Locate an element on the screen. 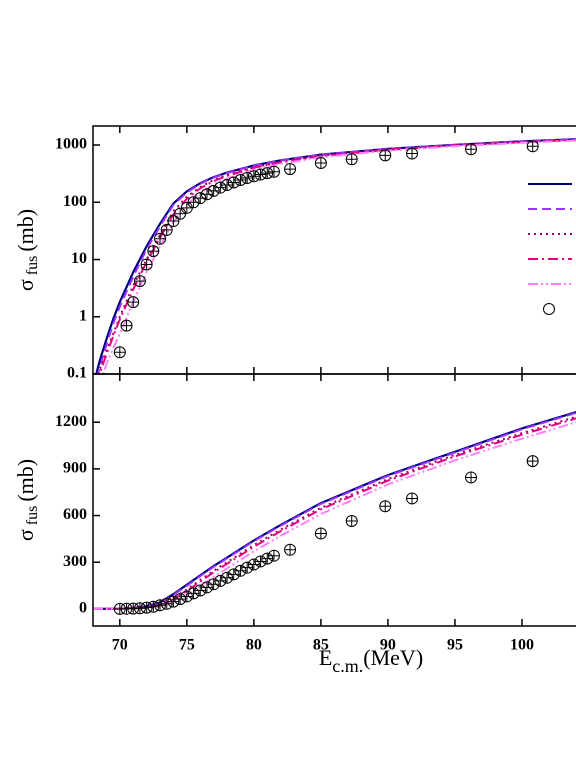 The image size is (576, 770). x-tick-label: 85 is located at coordinates (321, 645).